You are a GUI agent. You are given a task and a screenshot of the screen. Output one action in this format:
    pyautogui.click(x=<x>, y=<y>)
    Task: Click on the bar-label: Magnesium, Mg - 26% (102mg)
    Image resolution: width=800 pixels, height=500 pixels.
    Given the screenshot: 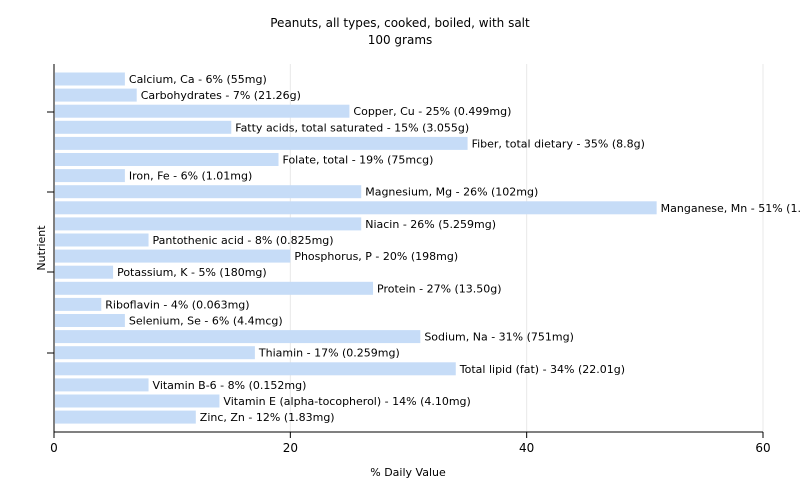 What is the action you would take?
    pyautogui.click(x=451, y=192)
    